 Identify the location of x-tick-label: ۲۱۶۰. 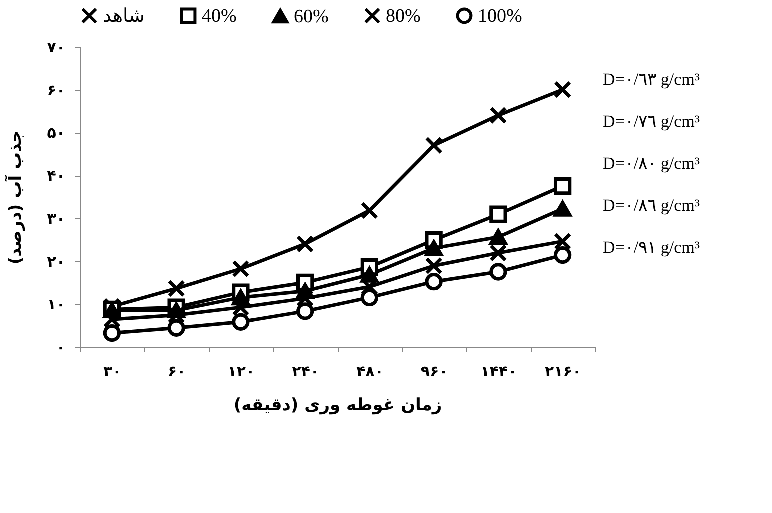
(563, 371).